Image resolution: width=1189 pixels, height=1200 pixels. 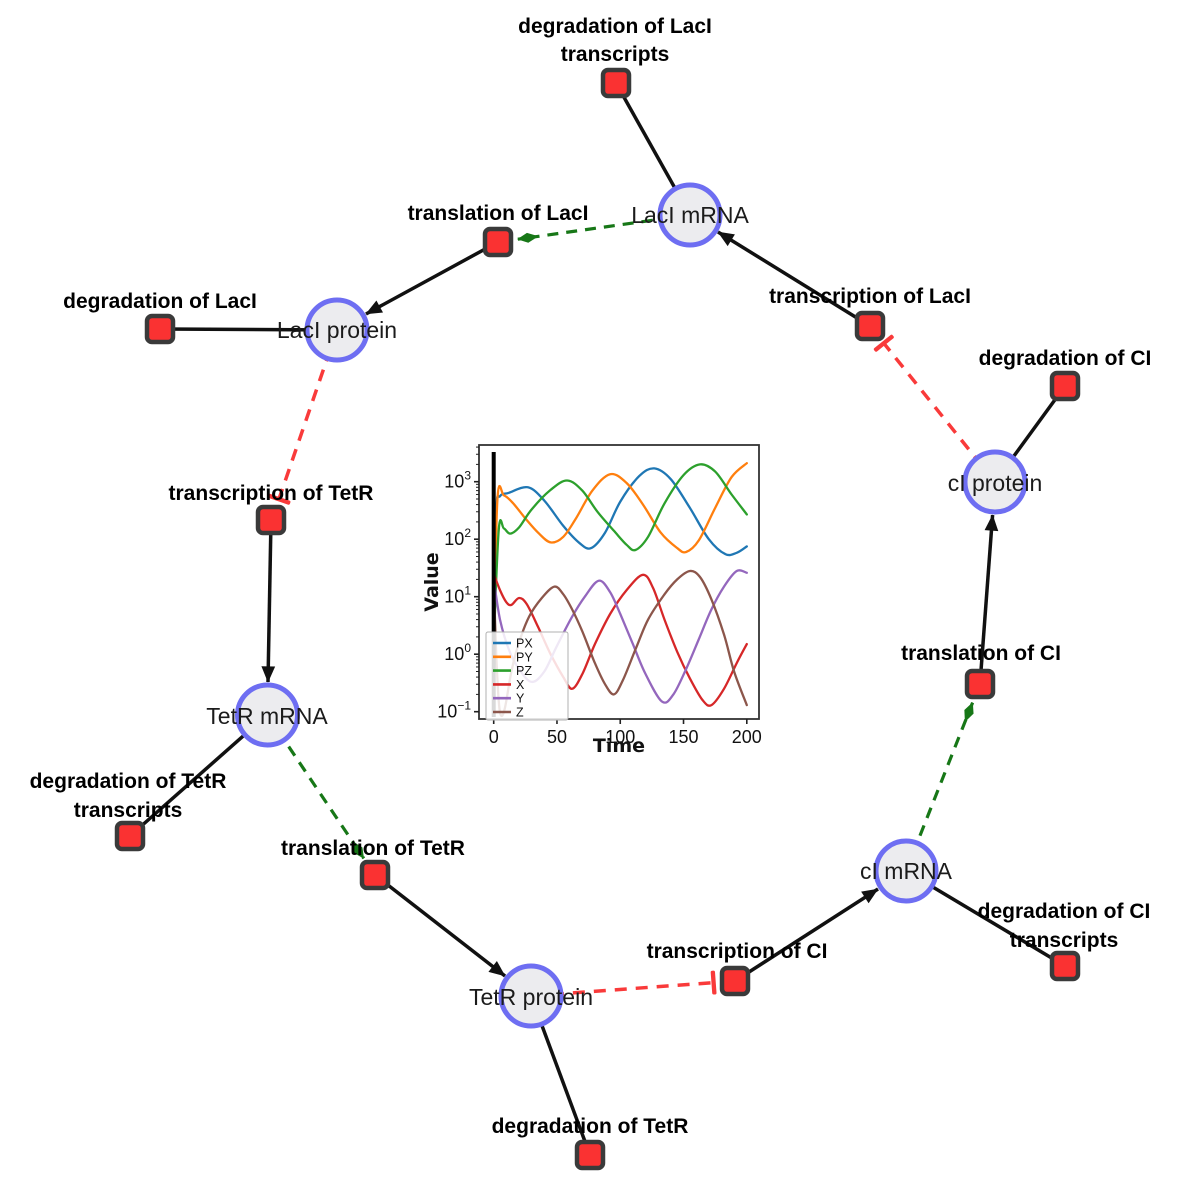 I want to click on reaction-label-degradation-of-laci-transcripts-2: transcripts, so click(x=615, y=54).